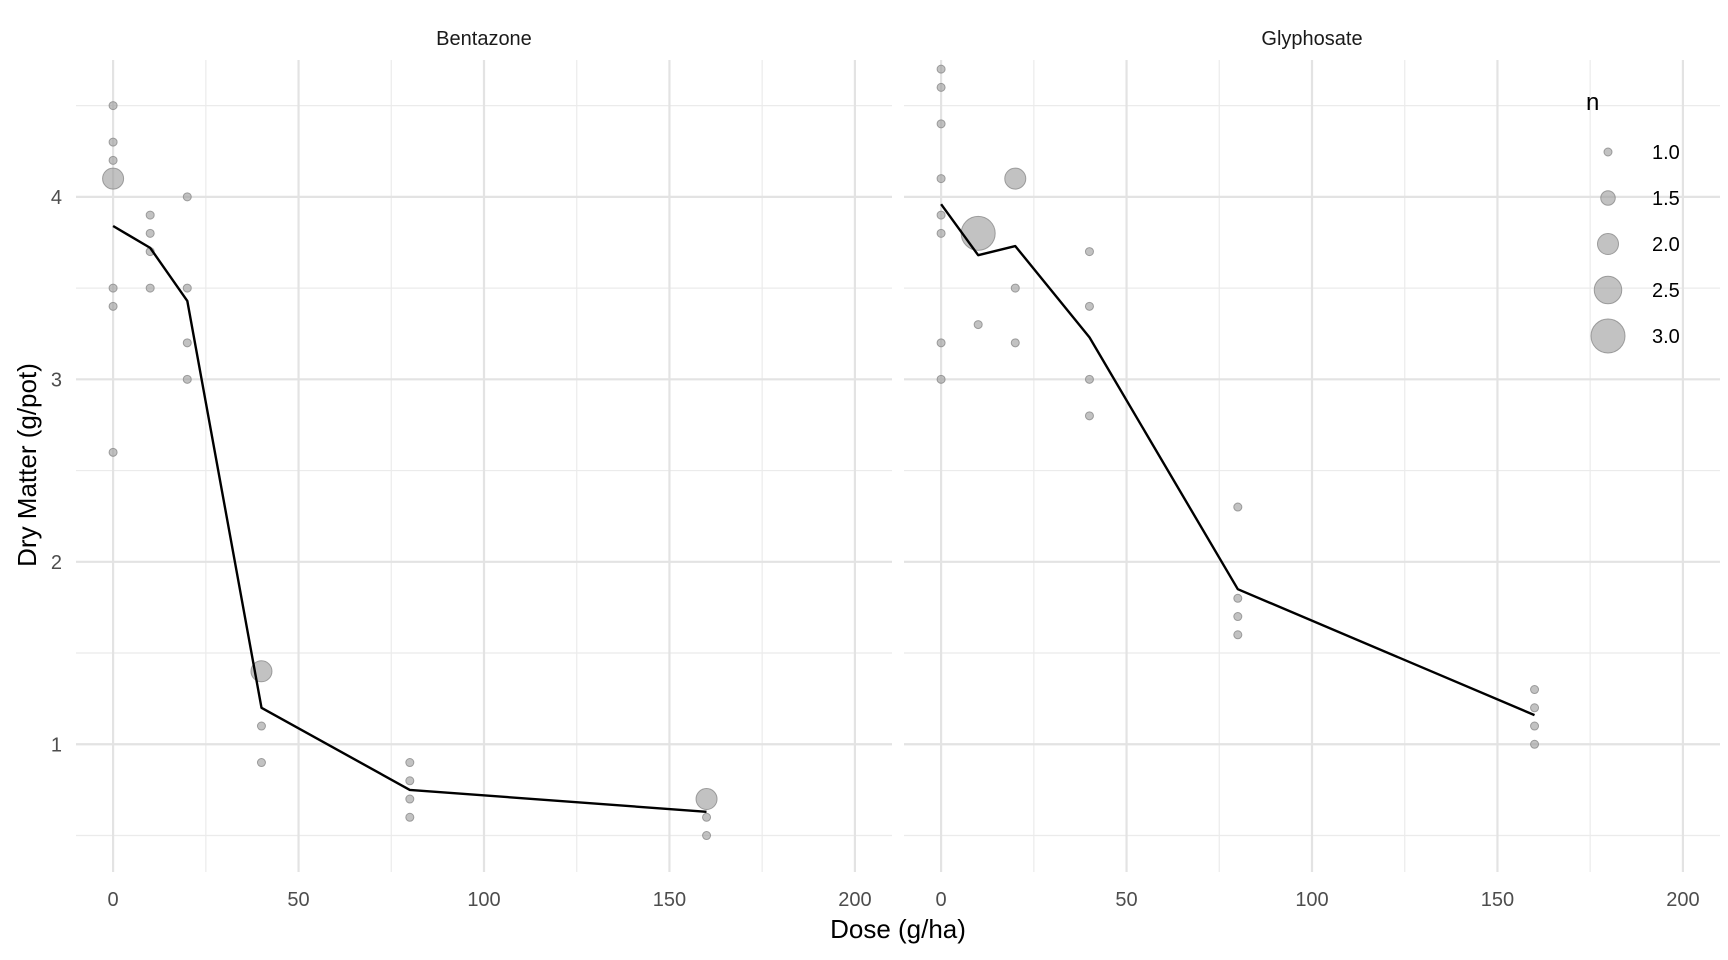 This screenshot has width=1728, height=960. What do you see at coordinates (1592, 102) in the screenshot?
I see `legend-title: n` at bounding box center [1592, 102].